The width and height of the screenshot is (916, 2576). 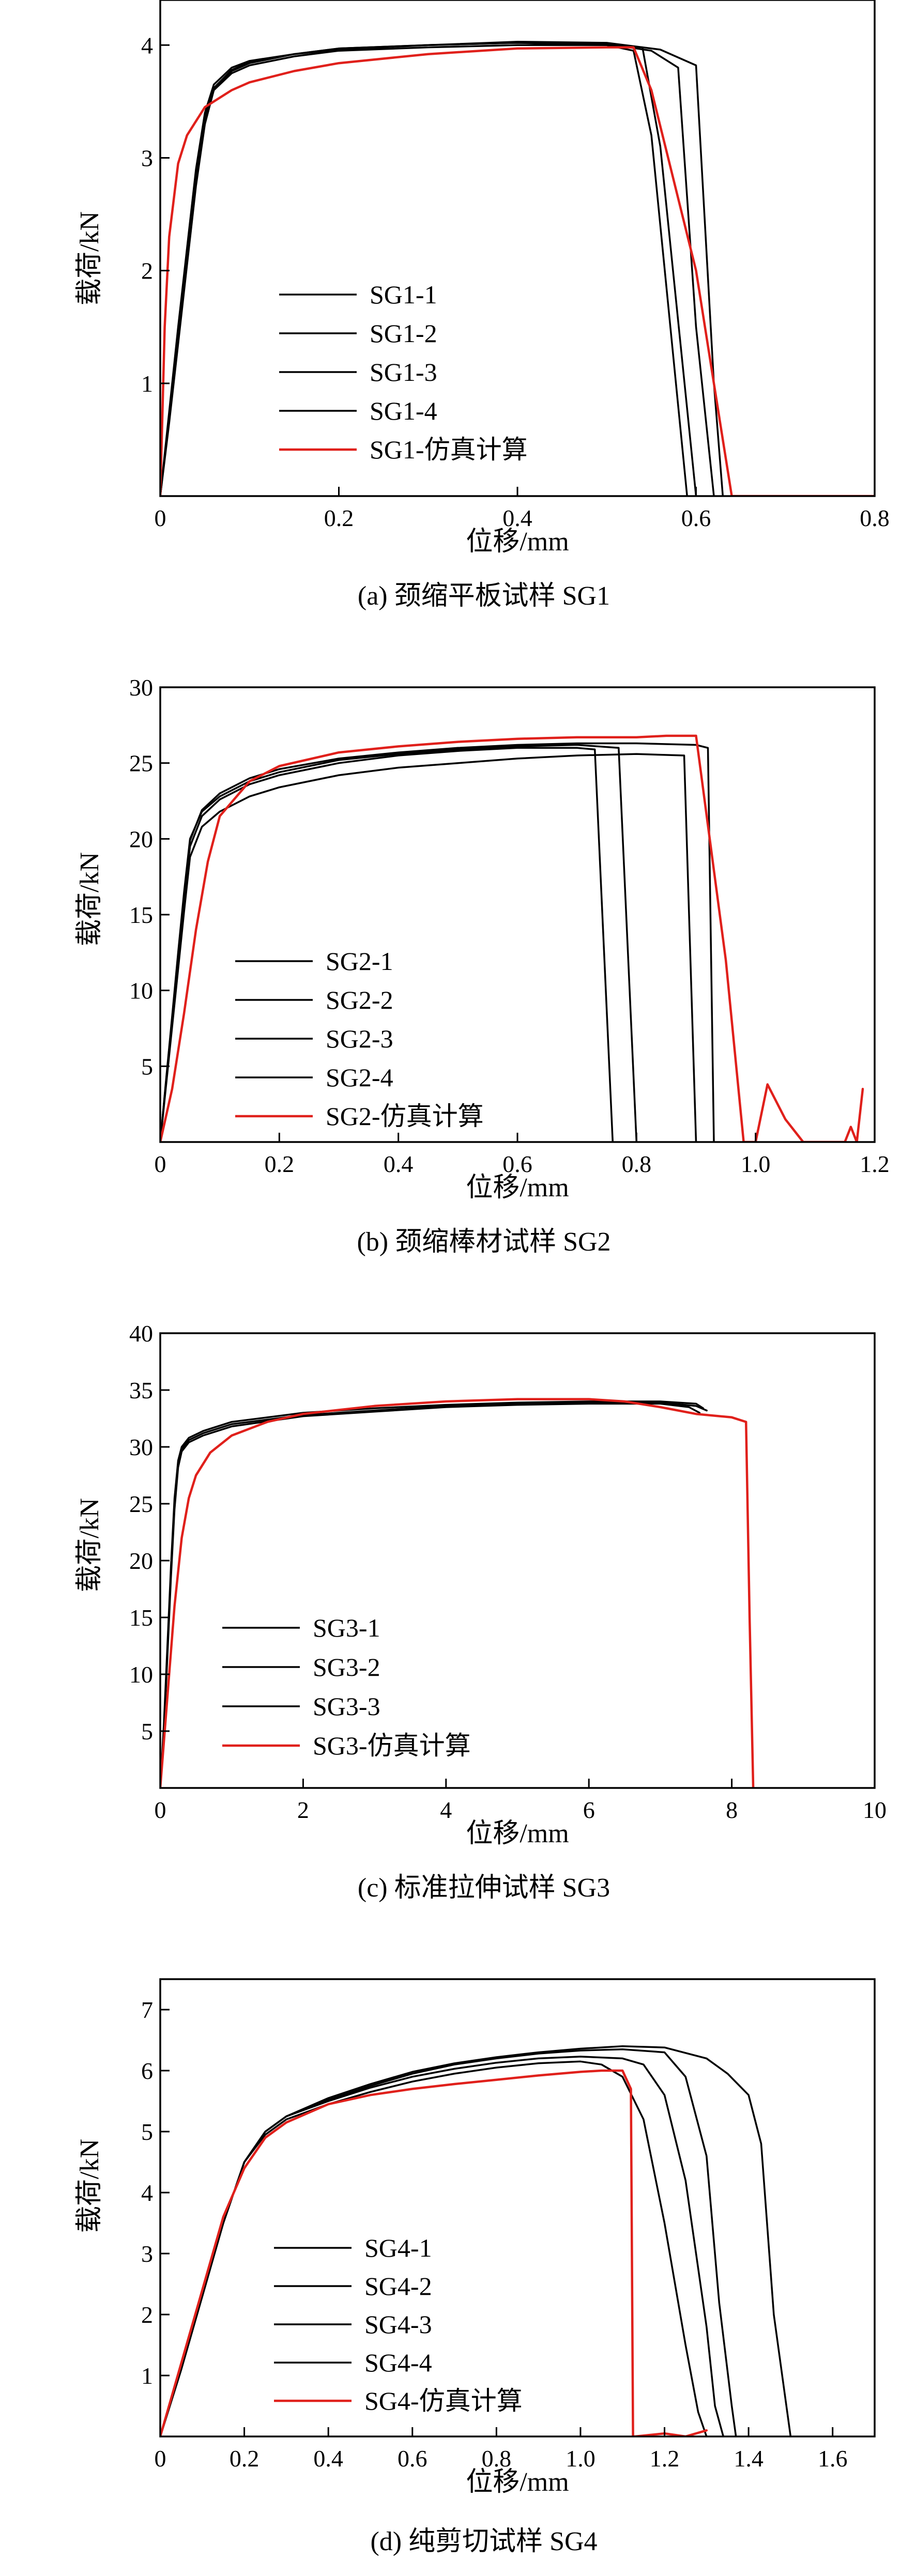 I want to click on panel-b-legend-label-5: SG2-仿真计算, so click(x=405, y=1116).